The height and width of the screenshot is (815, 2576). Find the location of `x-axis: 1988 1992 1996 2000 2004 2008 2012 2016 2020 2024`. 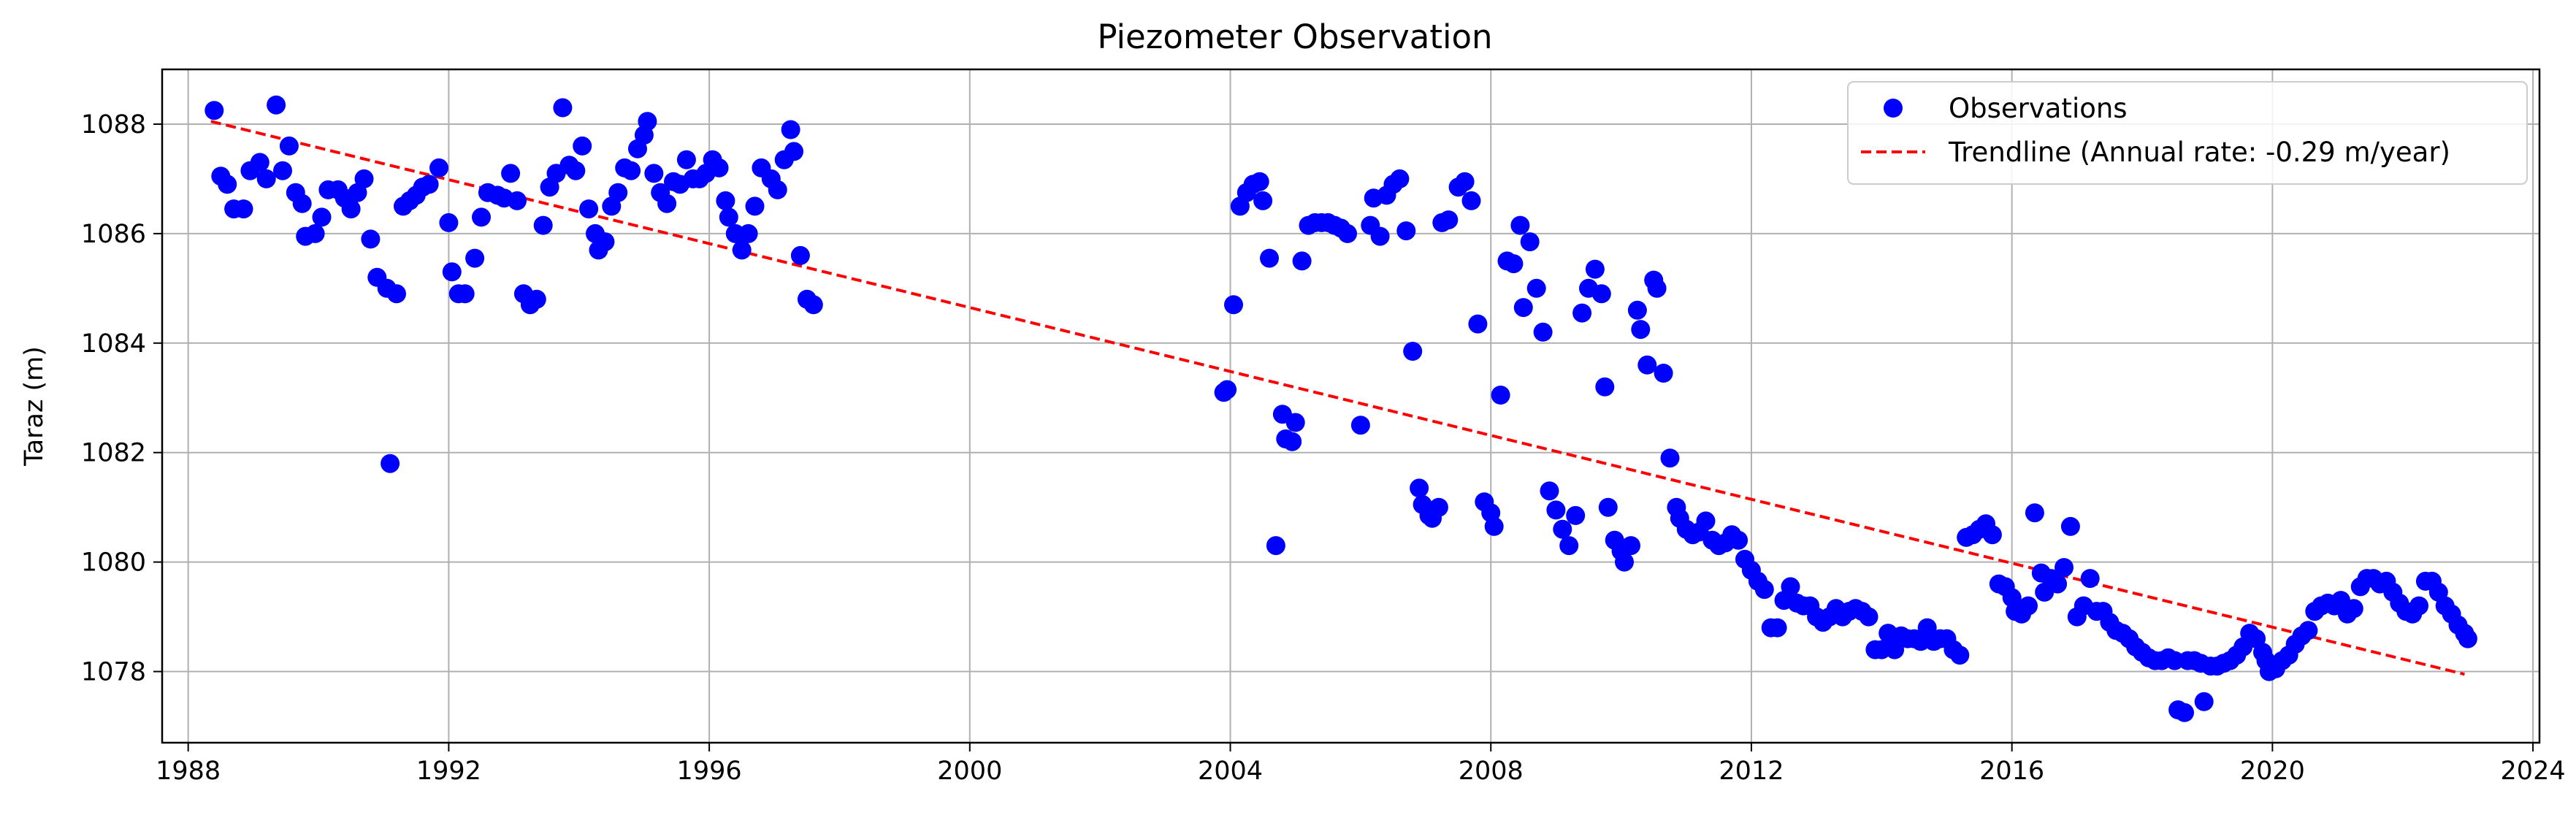

x-axis: 1988 1992 1996 2000 2004 2008 2012 2016 2020 2024 is located at coordinates (1361, 764).